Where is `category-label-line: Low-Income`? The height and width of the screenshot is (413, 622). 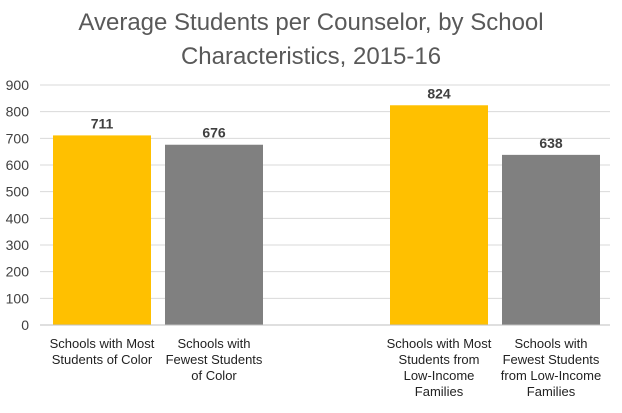 category-label-line: Low-Income is located at coordinates (439, 375).